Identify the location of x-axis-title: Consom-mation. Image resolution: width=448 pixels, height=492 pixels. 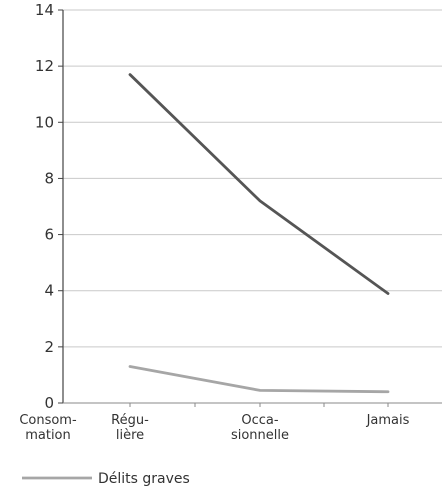
(48, 428).